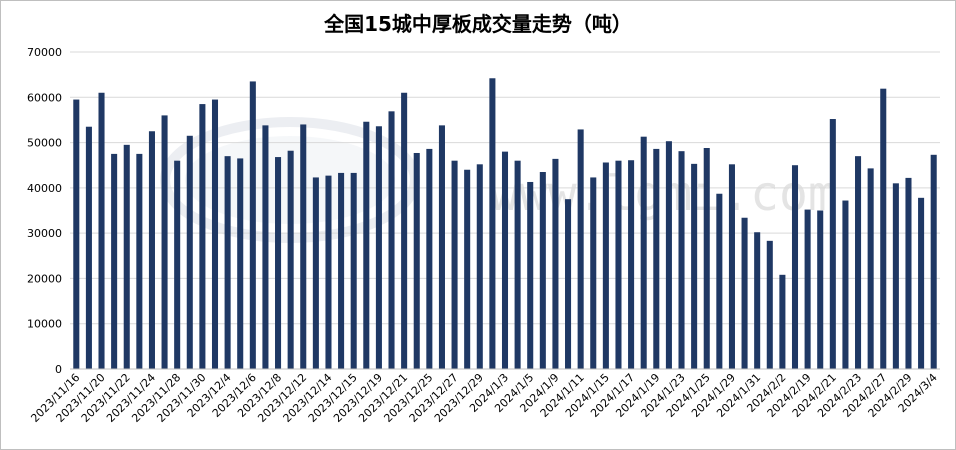 The width and height of the screenshot is (956, 450). What do you see at coordinates (663, 194) in the screenshot?
I see `watermark-text: www.lgmi.com` at bounding box center [663, 194].